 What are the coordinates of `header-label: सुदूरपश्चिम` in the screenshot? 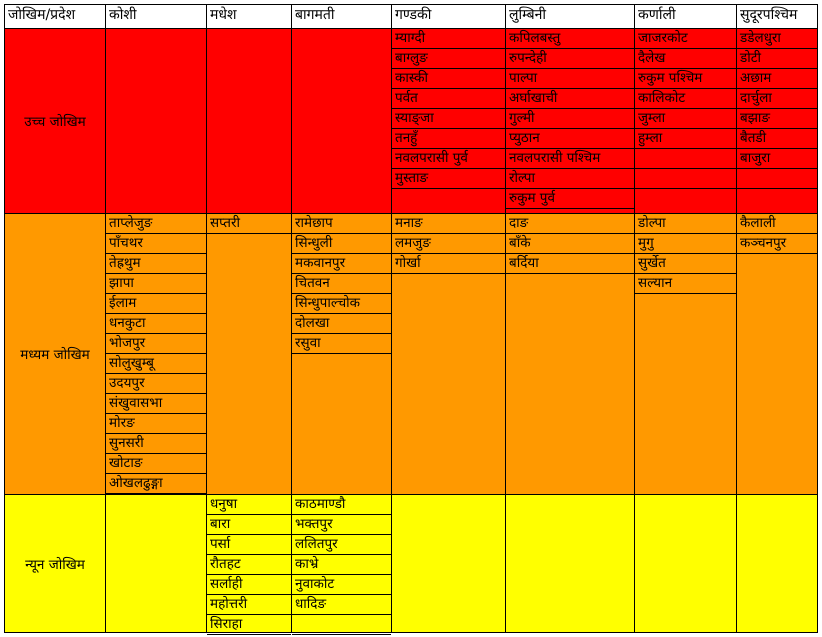 It's located at (769, 15).